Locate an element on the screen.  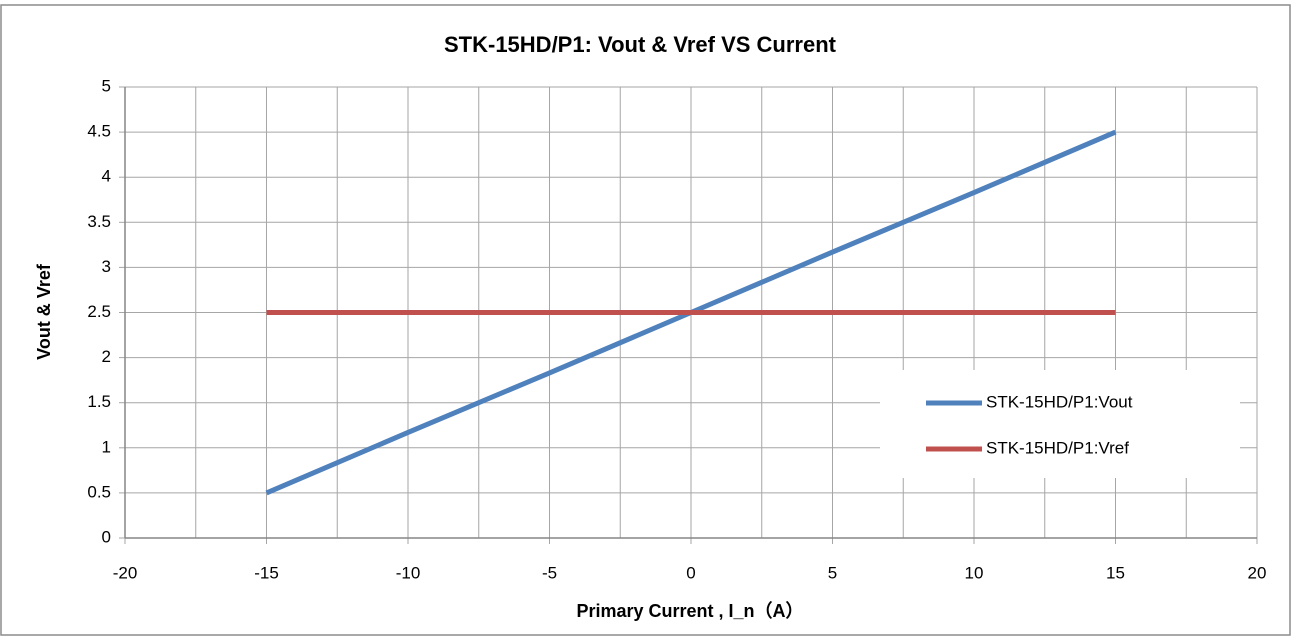
legend-label: STK-15HD/P1:Vout is located at coordinates (1059, 401).